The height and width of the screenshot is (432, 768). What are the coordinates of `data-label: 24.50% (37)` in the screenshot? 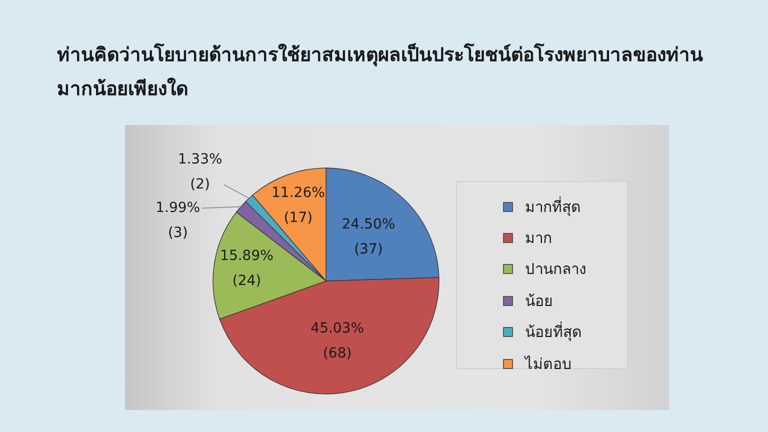 It's located at (369, 237).